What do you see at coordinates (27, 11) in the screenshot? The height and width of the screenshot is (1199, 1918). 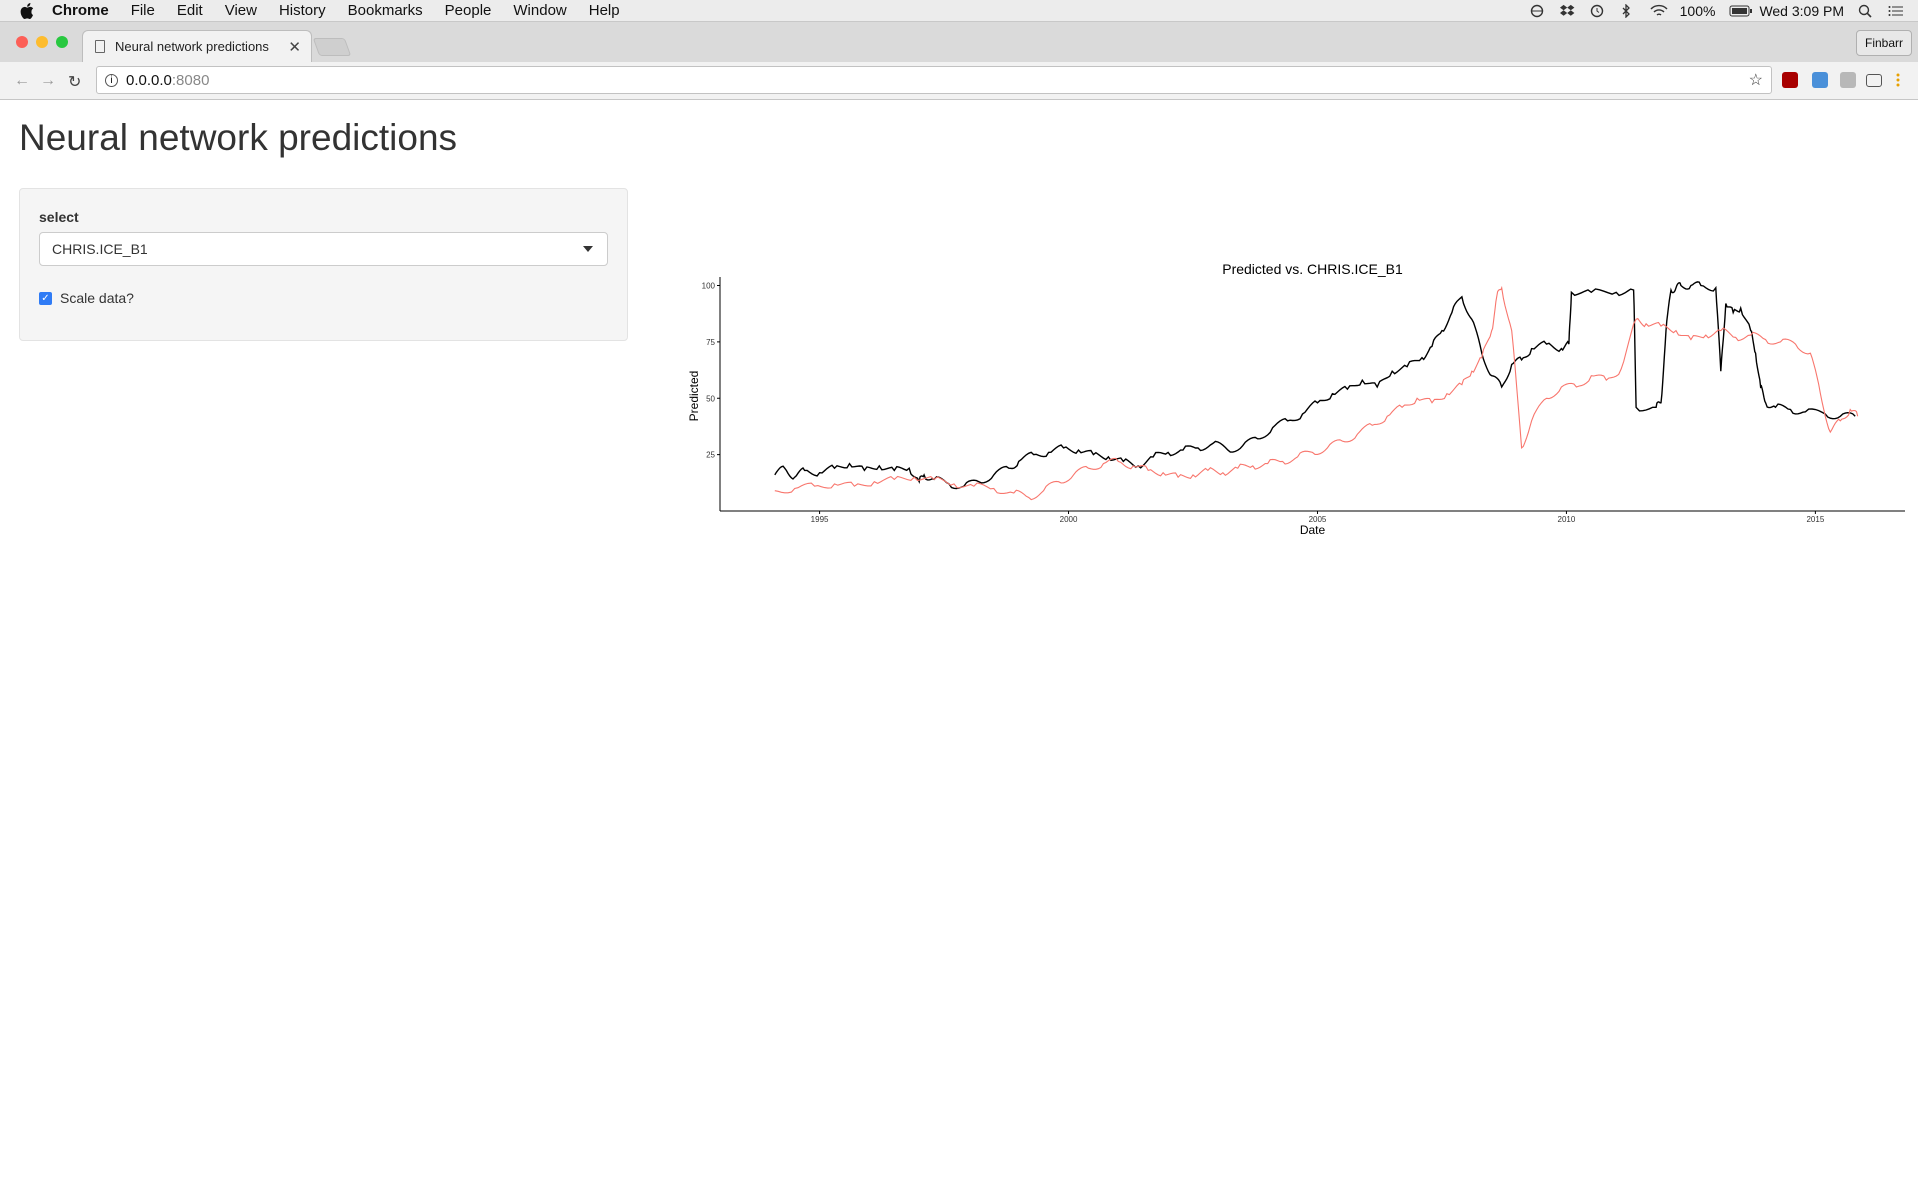 I see `apple-icon` at bounding box center [27, 11].